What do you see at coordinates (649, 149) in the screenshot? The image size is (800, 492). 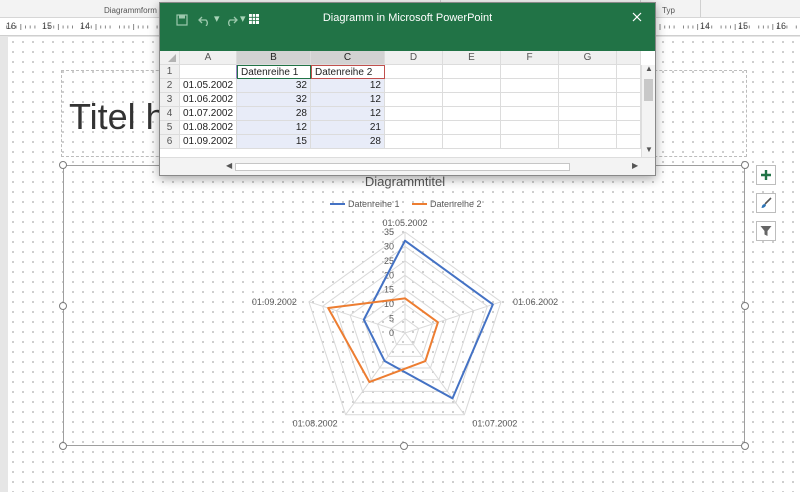 I see `scroll-down-icon: ▼` at bounding box center [649, 149].